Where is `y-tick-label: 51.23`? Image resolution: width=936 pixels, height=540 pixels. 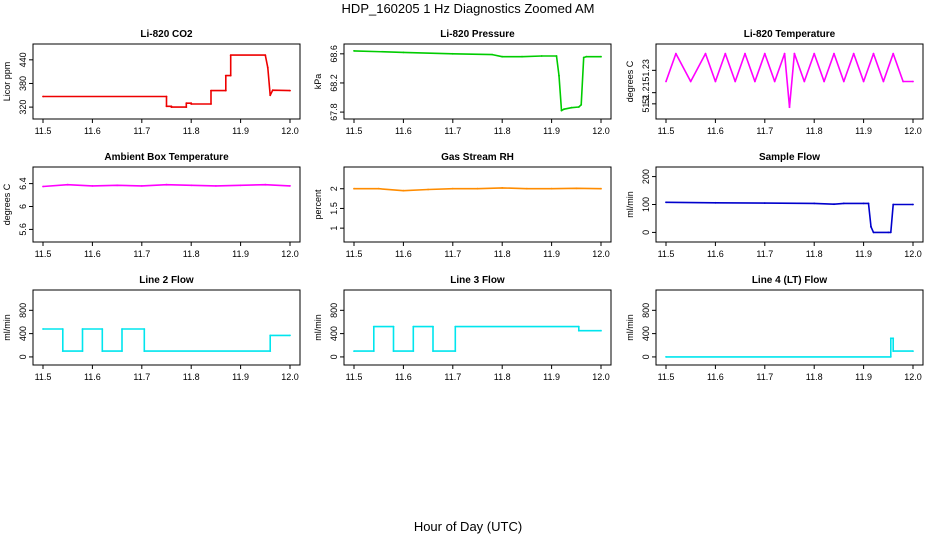 y-tick-label: 51.23 is located at coordinates (646, 70).